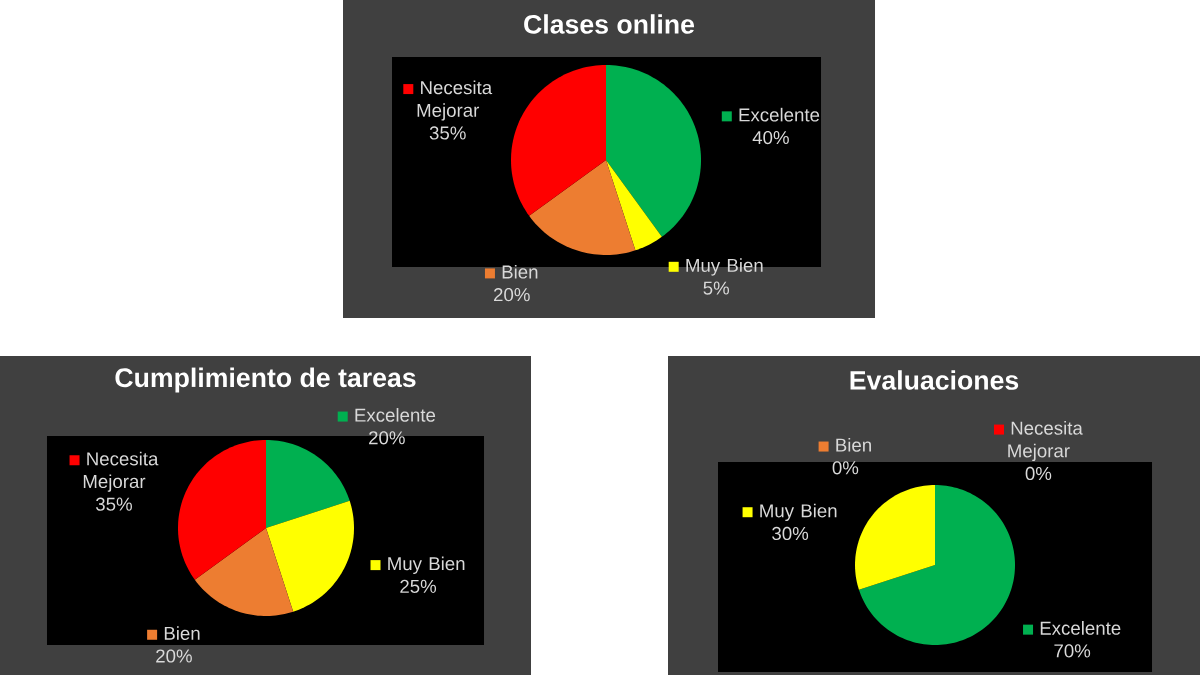 The image size is (1200, 675). I want to click on chart-title: Evaluaciones, so click(934, 380).